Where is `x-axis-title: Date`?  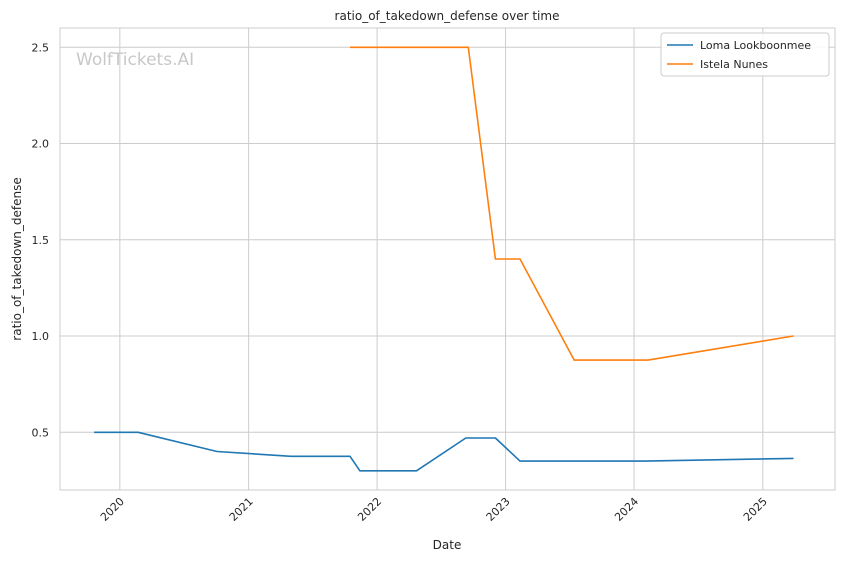 x-axis-title: Date is located at coordinates (447, 545).